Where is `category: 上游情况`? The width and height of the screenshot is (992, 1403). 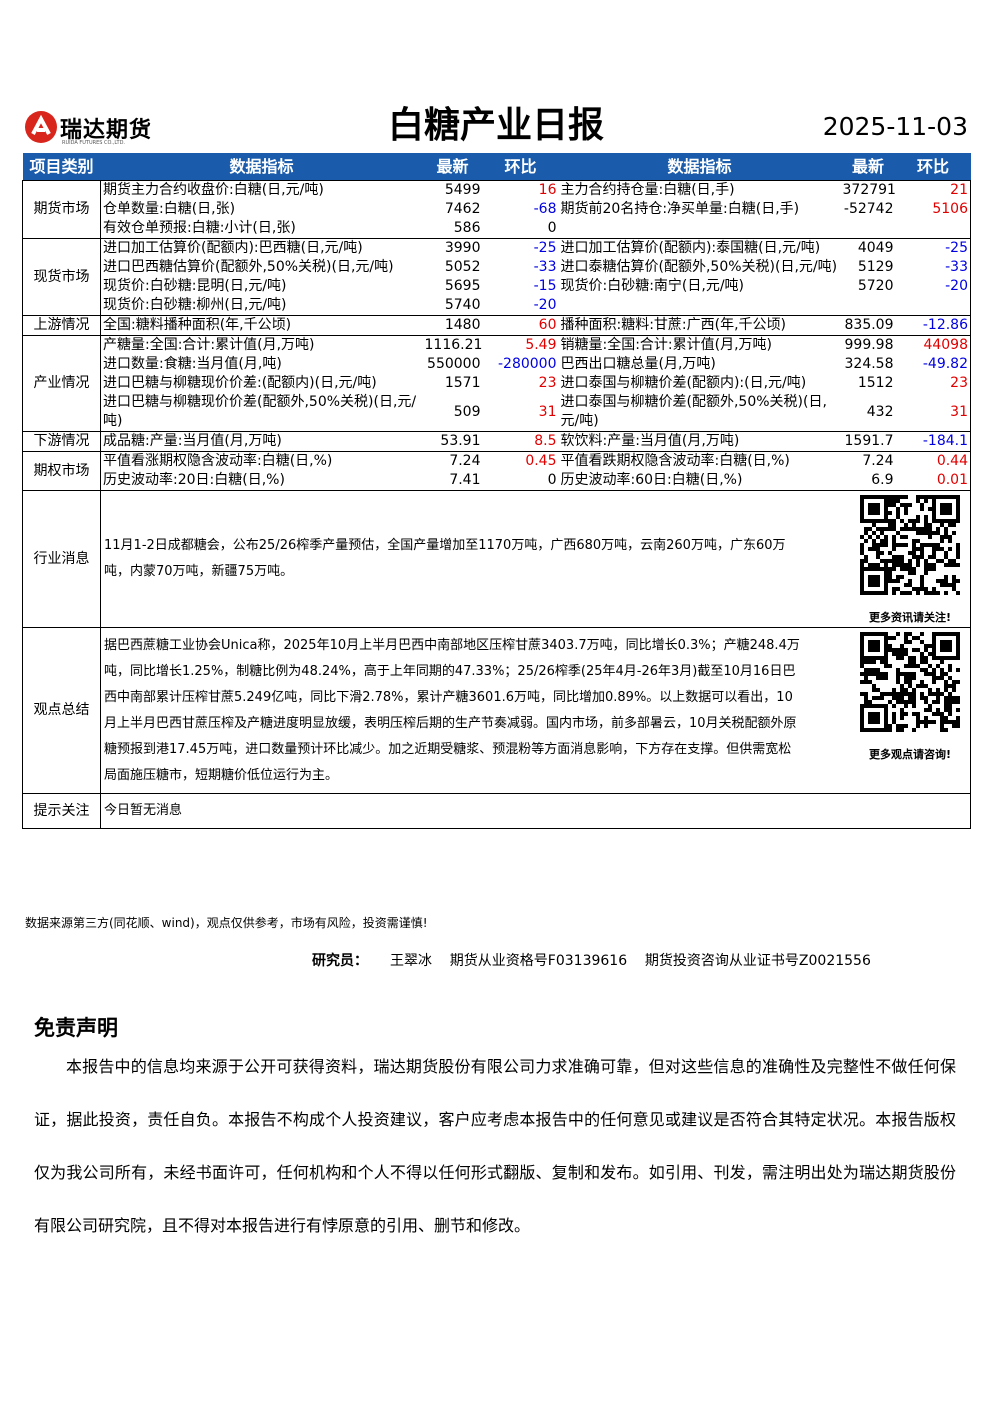
category: 上游情况 is located at coordinates (61, 325).